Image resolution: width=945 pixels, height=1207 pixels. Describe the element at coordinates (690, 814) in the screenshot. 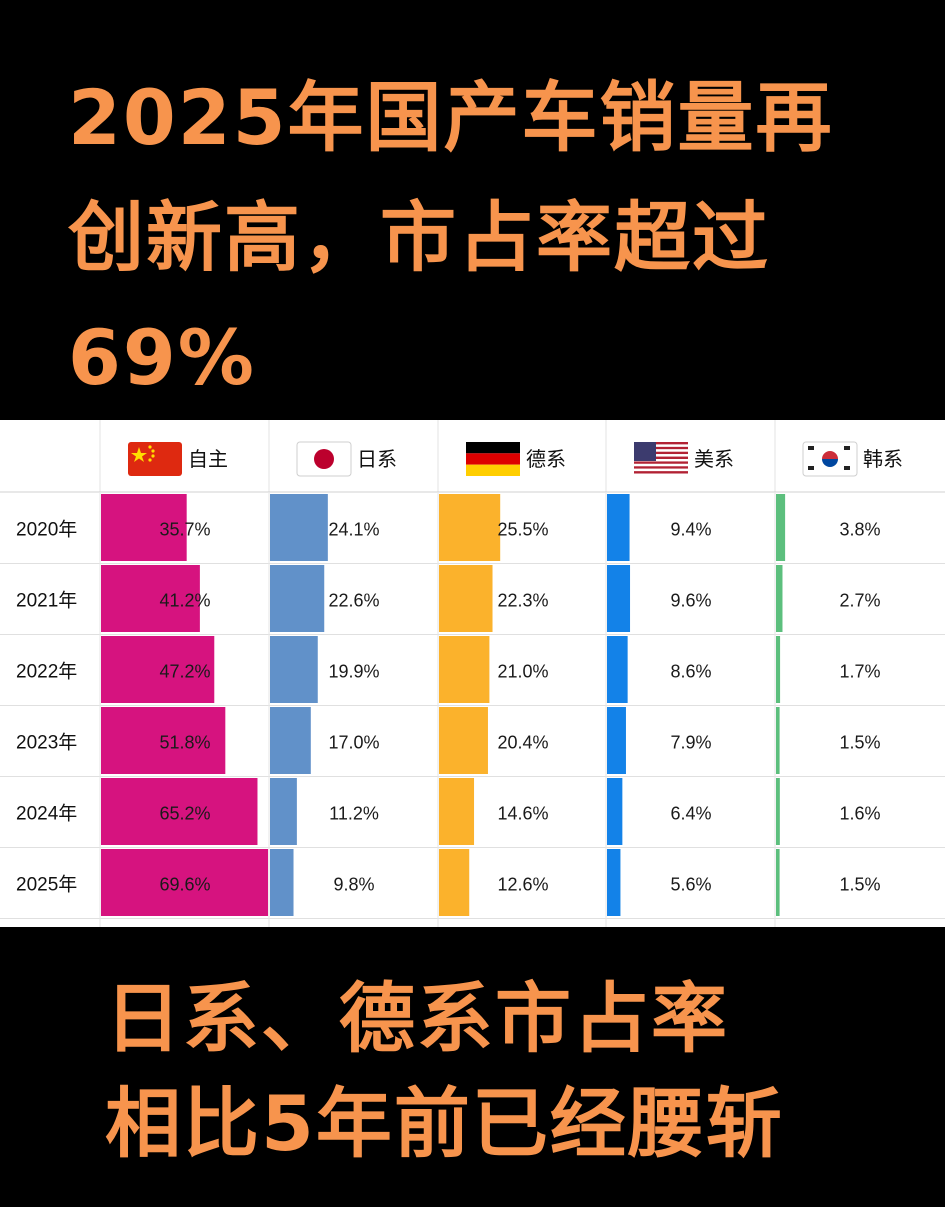

I see `data-label: 6.4%` at that location.